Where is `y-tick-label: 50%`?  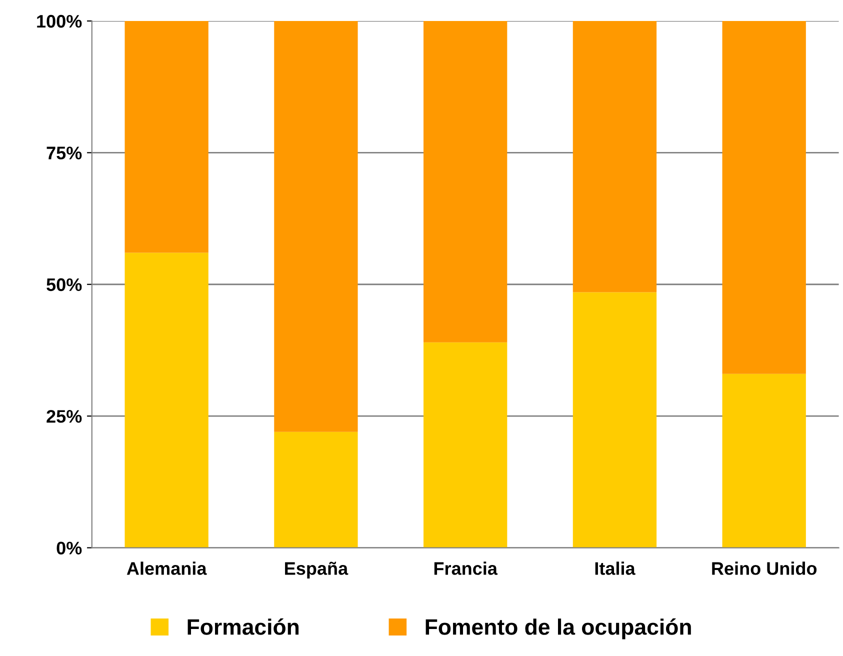
y-tick-label: 50% is located at coordinates (64, 285).